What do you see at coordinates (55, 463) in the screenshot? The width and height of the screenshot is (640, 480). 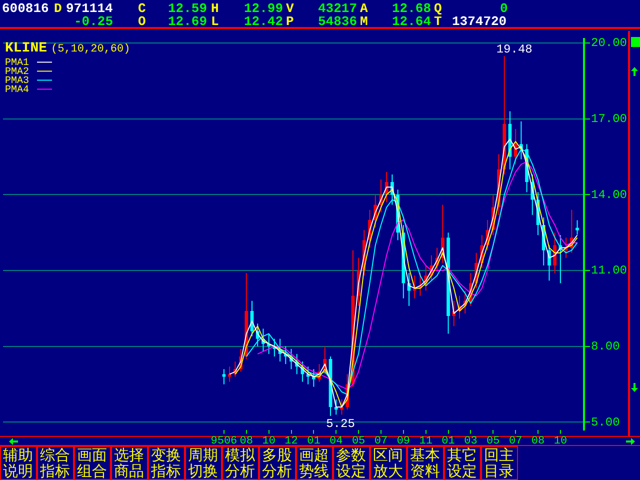 I see `text: 综合指标` at bounding box center [55, 463].